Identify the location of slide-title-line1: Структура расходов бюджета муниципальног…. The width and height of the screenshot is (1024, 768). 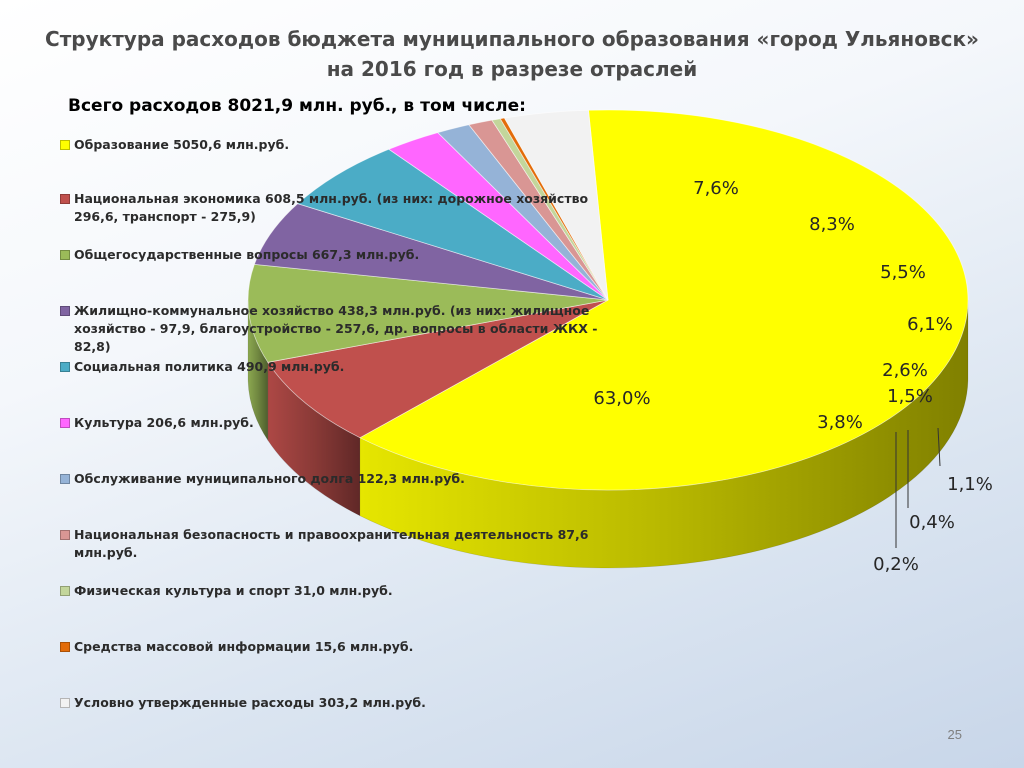
(512, 39).